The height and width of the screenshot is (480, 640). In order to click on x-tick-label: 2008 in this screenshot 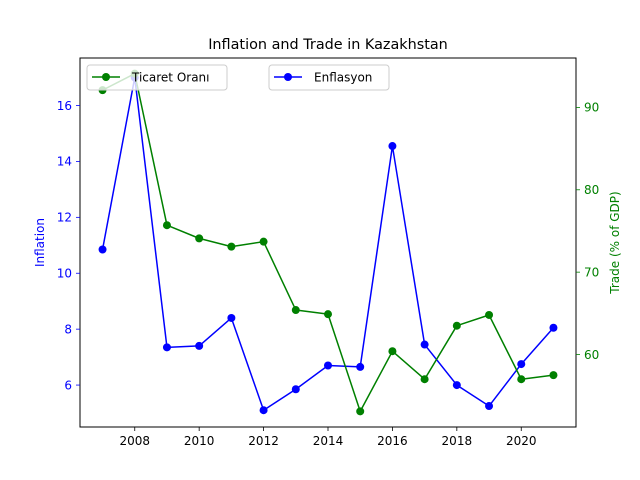, I will do `click(134, 441)`.